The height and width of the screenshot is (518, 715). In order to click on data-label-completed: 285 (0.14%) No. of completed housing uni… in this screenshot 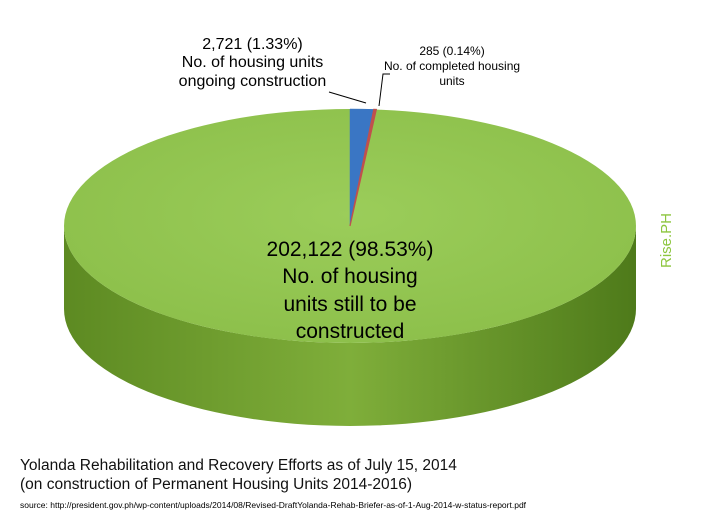, I will do `click(452, 66)`.